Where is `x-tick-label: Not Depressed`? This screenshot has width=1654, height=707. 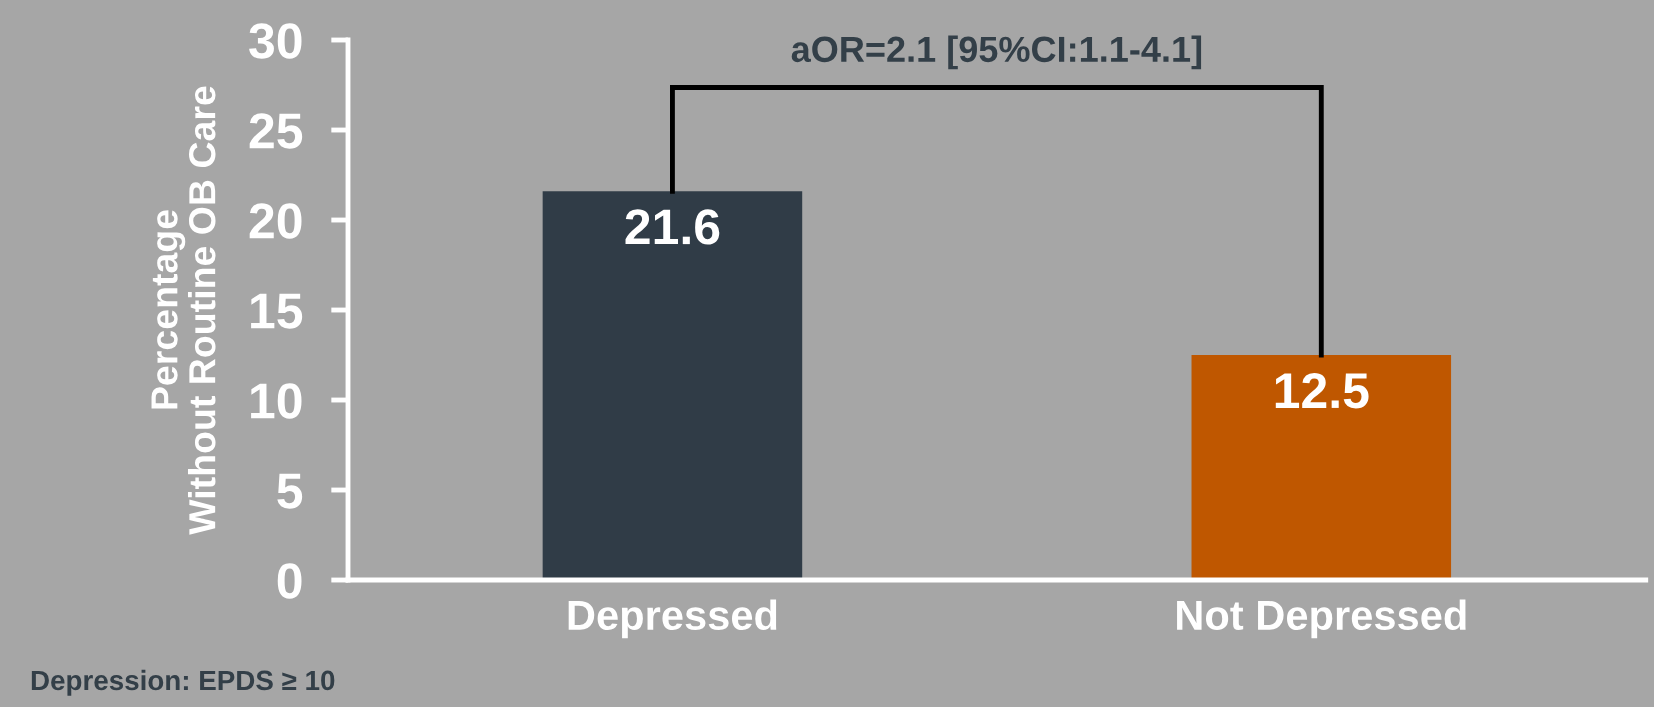
x-tick-label: Not Depressed is located at coordinates (1321, 619).